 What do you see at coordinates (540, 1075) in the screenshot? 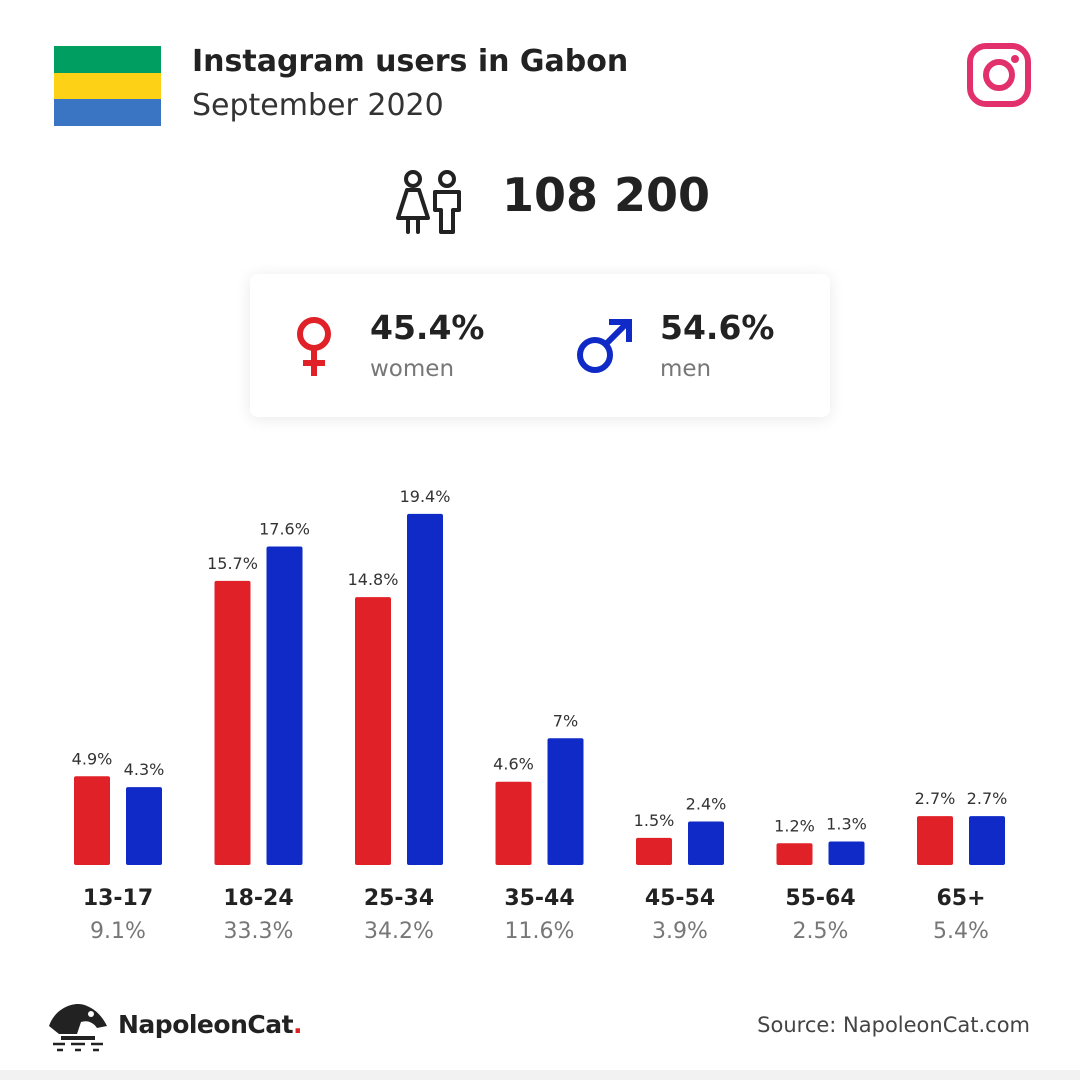
I see `footer-strip` at bounding box center [540, 1075].